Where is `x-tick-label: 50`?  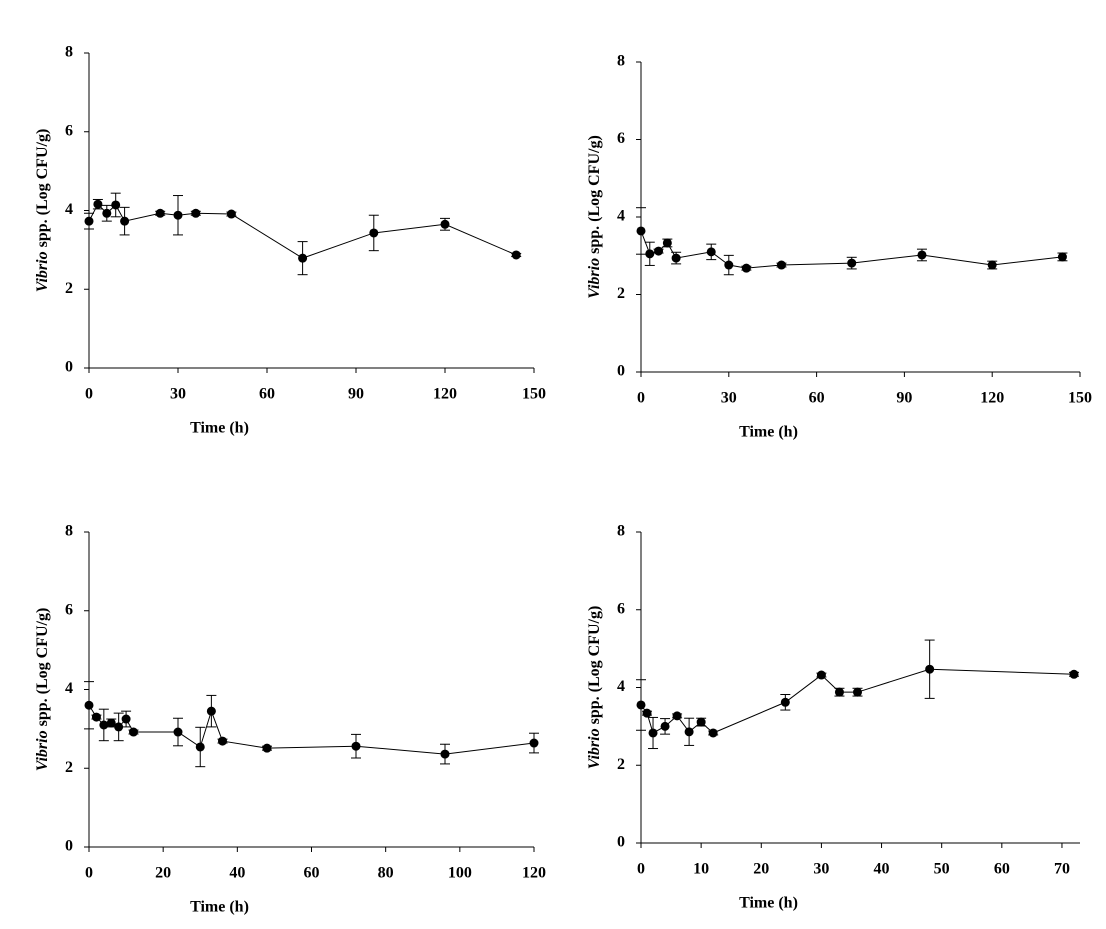 x-tick-label: 50 is located at coordinates (942, 869).